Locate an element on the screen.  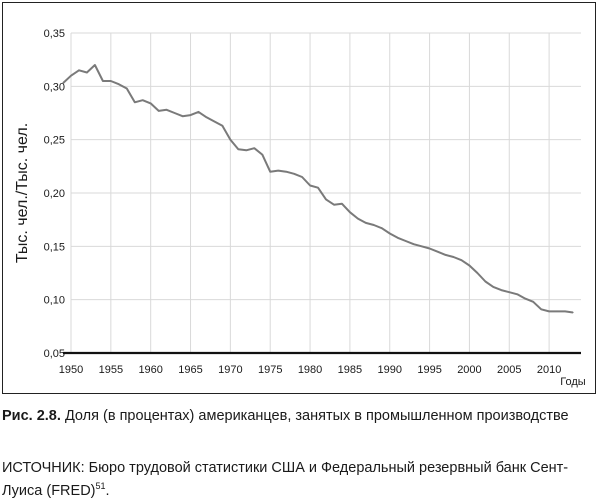
y-tick-label-4: 0,25 is located at coordinates (54, 141).